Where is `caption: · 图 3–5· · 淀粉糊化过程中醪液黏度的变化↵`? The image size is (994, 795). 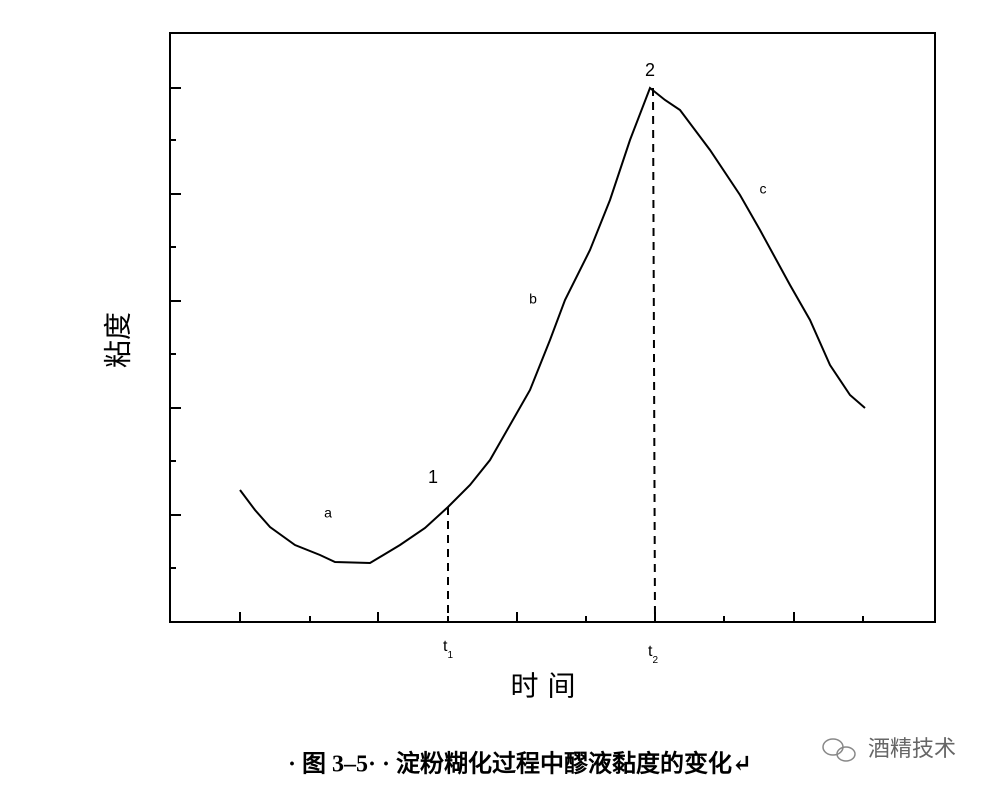
caption: · 图 3–5· · 淀粉糊化过程中醪液黏度的变化↵ is located at coordinates (520, 764).